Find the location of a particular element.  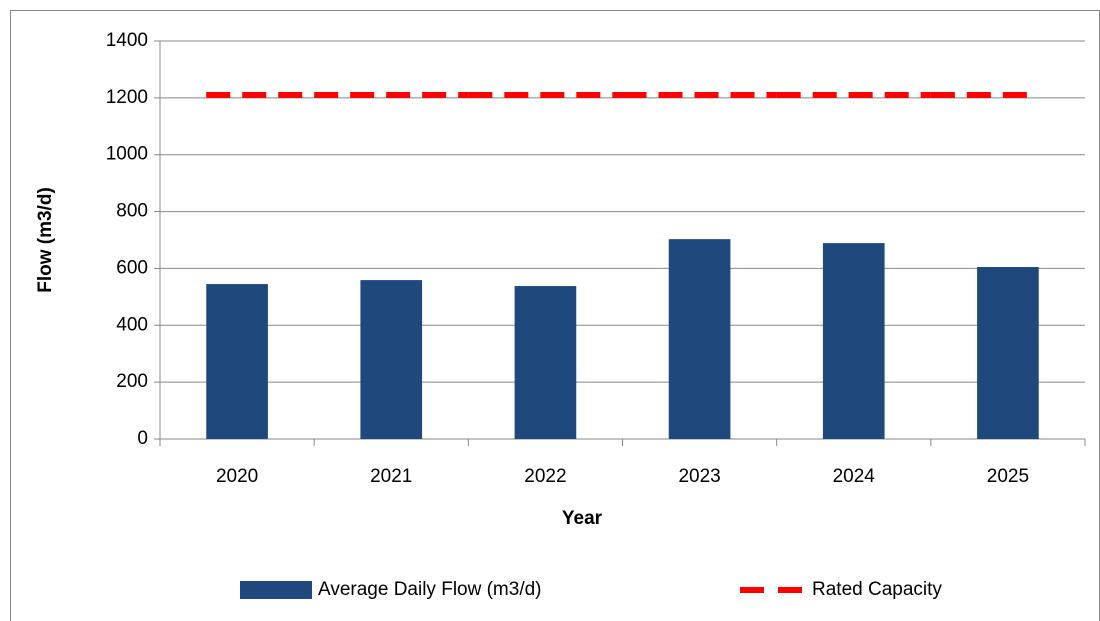

x-tick-label: 2024 is located at coordinates (854, 476).